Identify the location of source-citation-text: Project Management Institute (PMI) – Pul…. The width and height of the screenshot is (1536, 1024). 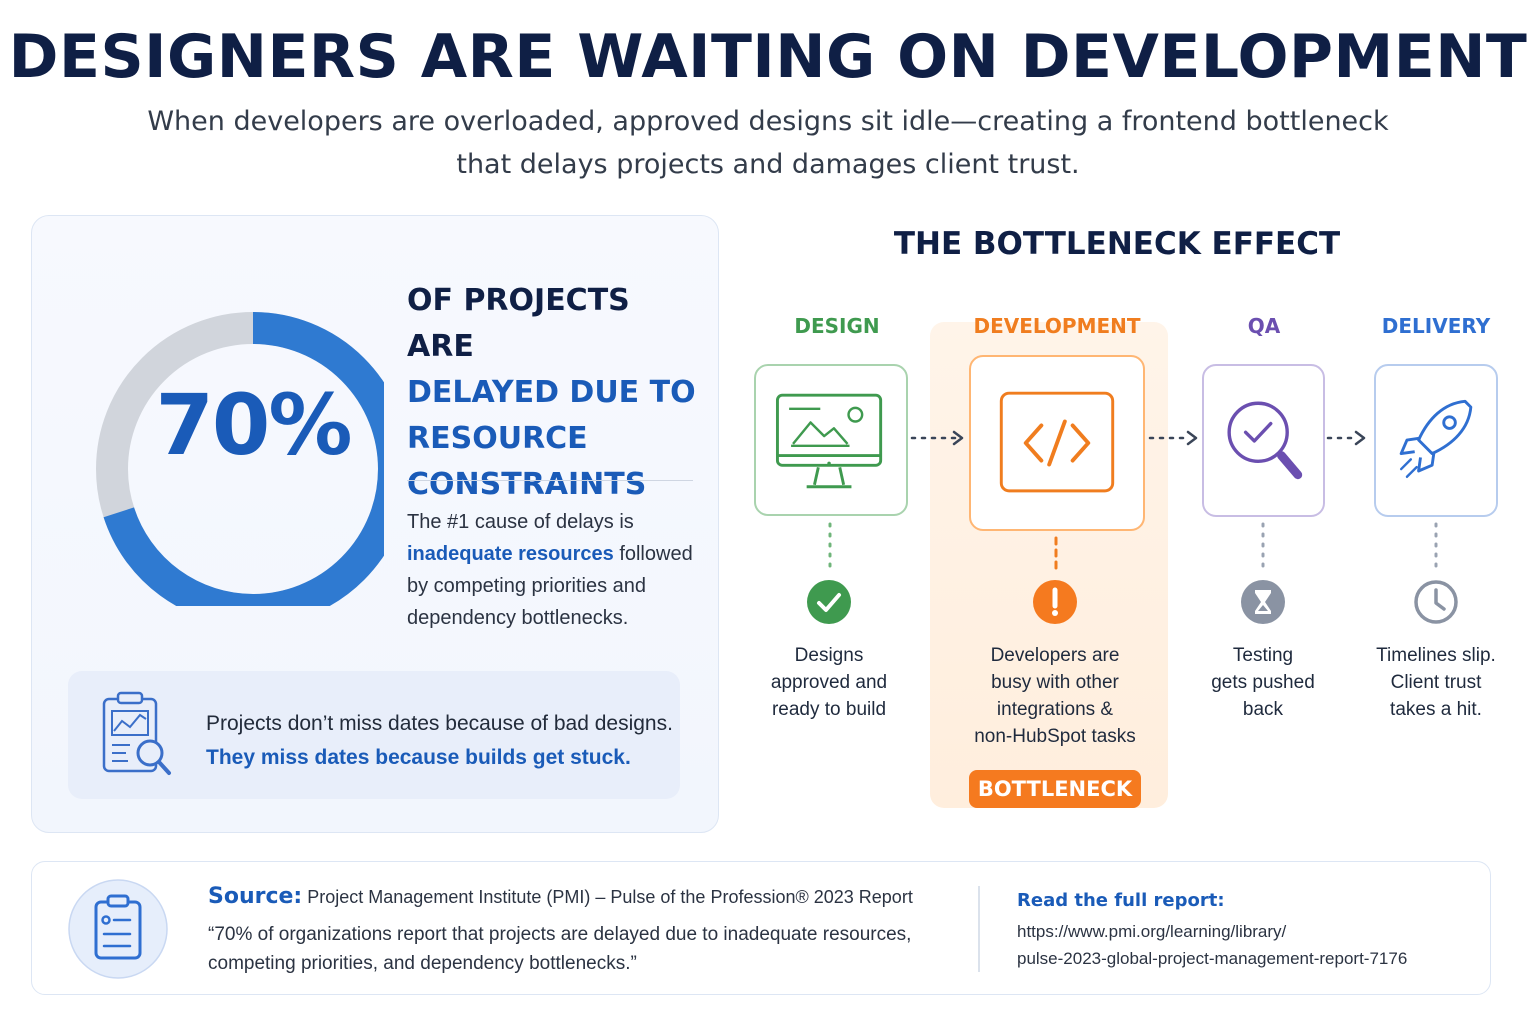
(610, 897).